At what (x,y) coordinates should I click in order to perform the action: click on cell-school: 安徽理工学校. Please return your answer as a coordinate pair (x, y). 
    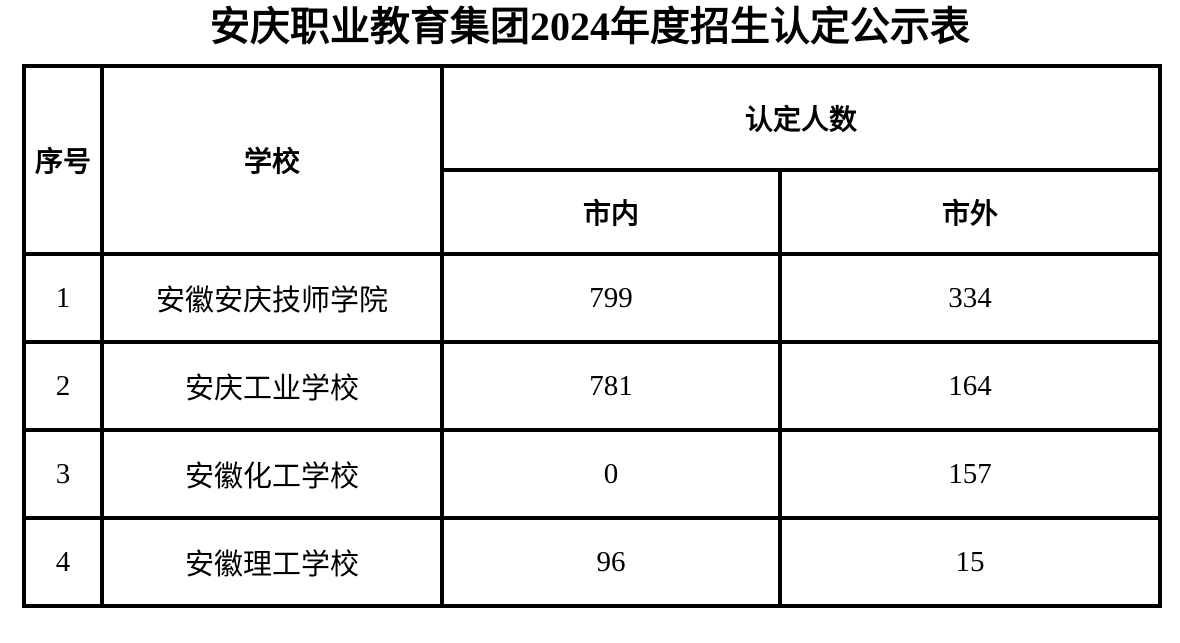
    Looking at the image, I should click on (272, 562).